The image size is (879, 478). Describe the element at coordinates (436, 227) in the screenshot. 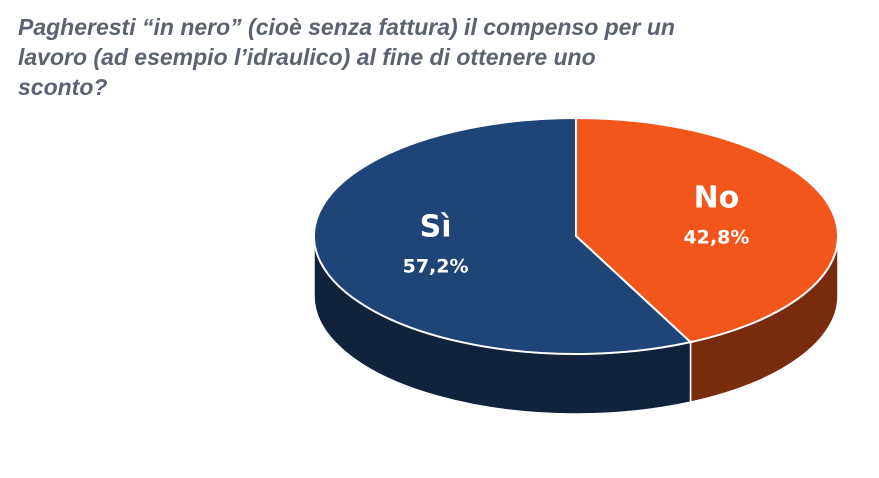

I see `category-label: Sì` at that location.